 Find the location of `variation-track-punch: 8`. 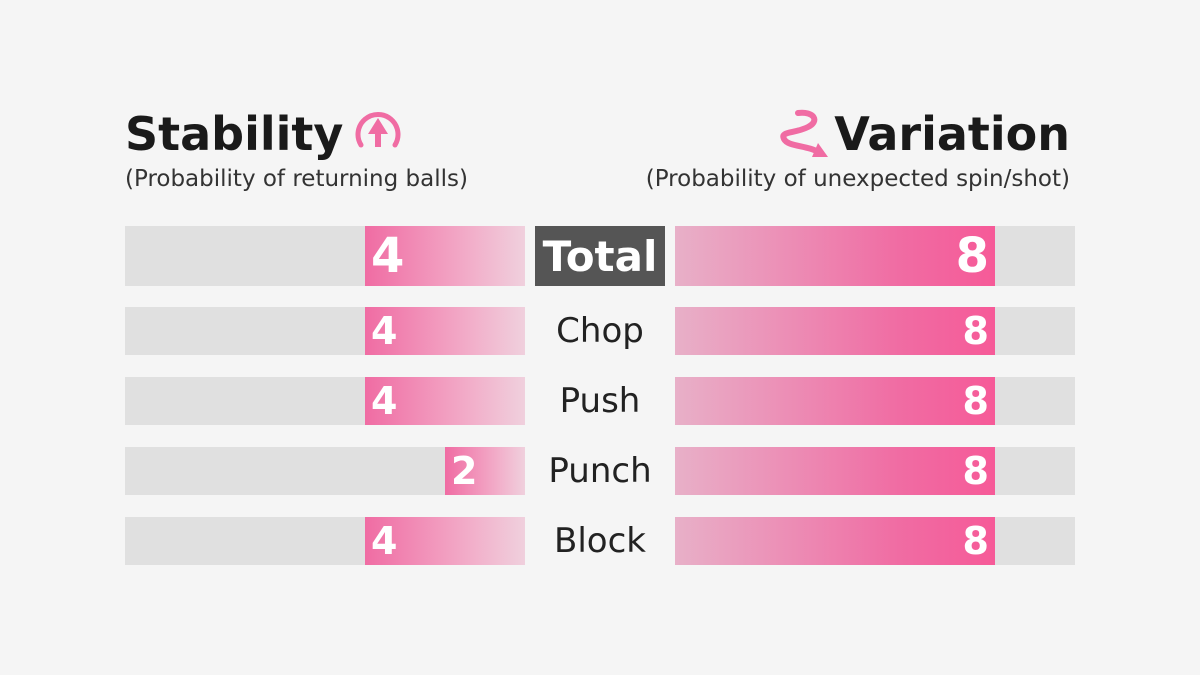

variation-track-punch: 8 is located at coordinates (875, 471).